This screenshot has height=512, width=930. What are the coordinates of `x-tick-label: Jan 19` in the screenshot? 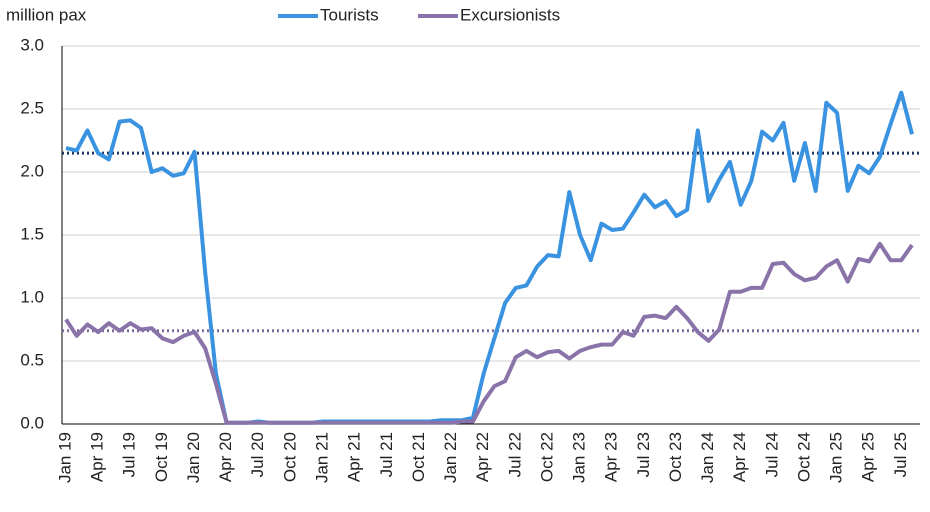 It's located at (64, 457).